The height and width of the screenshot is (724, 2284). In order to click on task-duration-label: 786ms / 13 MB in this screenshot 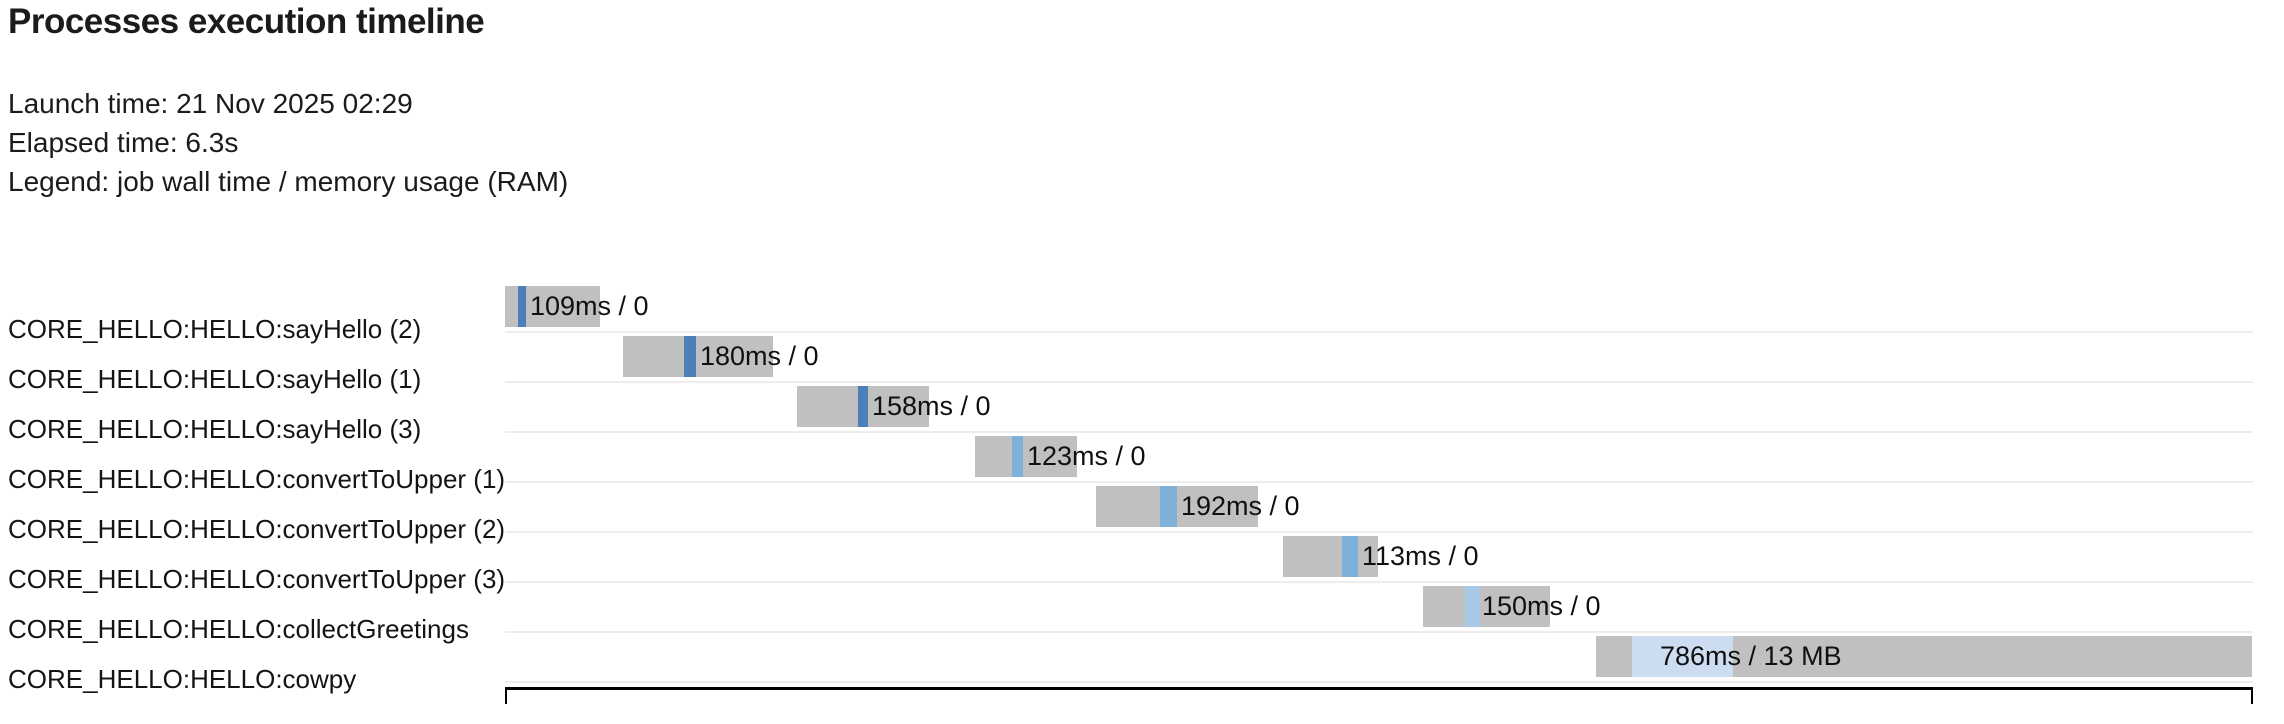, I will do `click(1751, 656)`.